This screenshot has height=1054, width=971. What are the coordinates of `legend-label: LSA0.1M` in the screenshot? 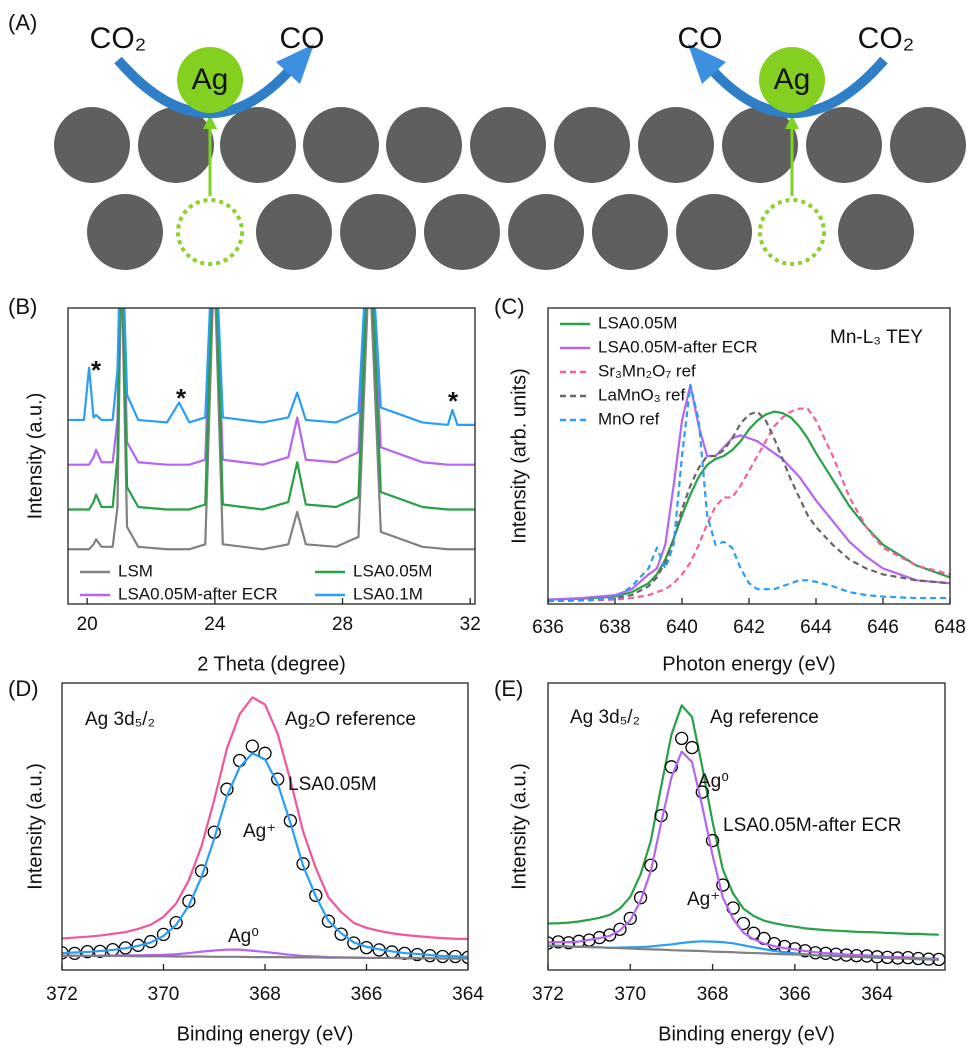 It's located at (388, 593).